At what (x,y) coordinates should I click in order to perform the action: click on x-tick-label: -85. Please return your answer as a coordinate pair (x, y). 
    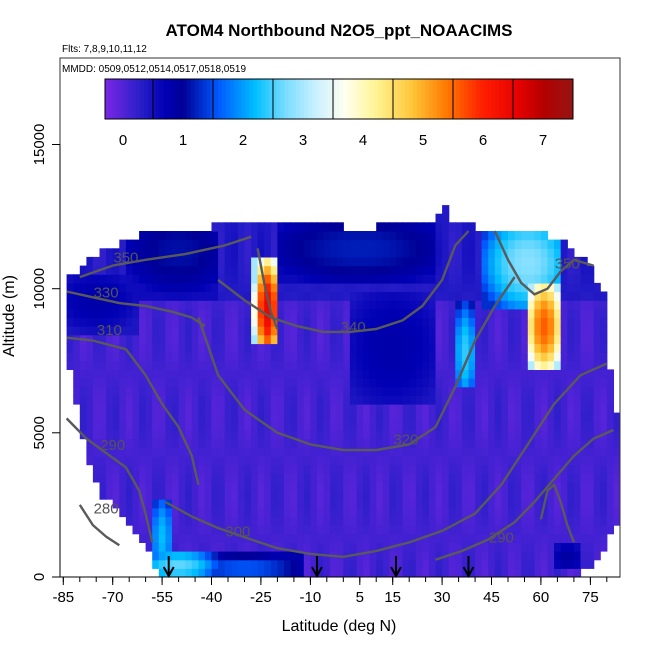
    Looking at the image, I should click on (63, 597).